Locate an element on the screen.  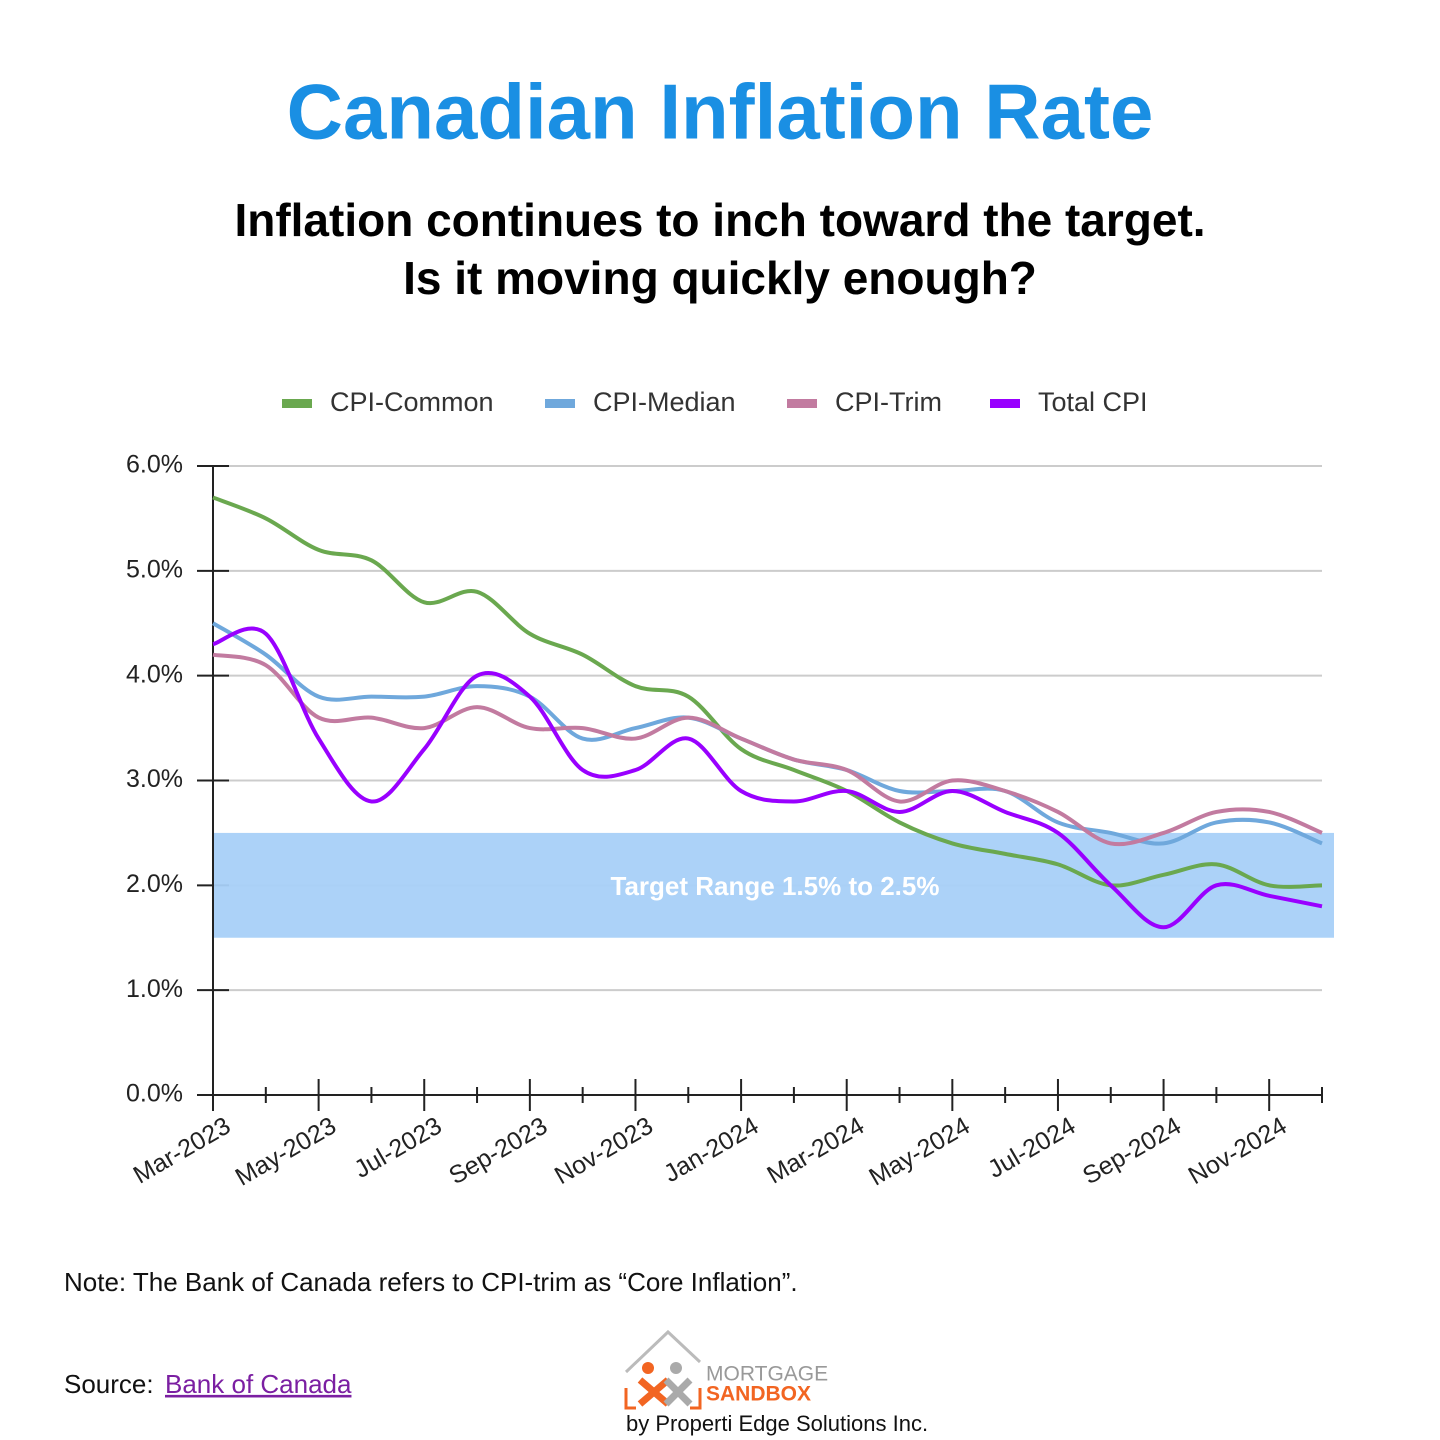
legend-label: CPI-Trim is located at coordinates (888, 402).